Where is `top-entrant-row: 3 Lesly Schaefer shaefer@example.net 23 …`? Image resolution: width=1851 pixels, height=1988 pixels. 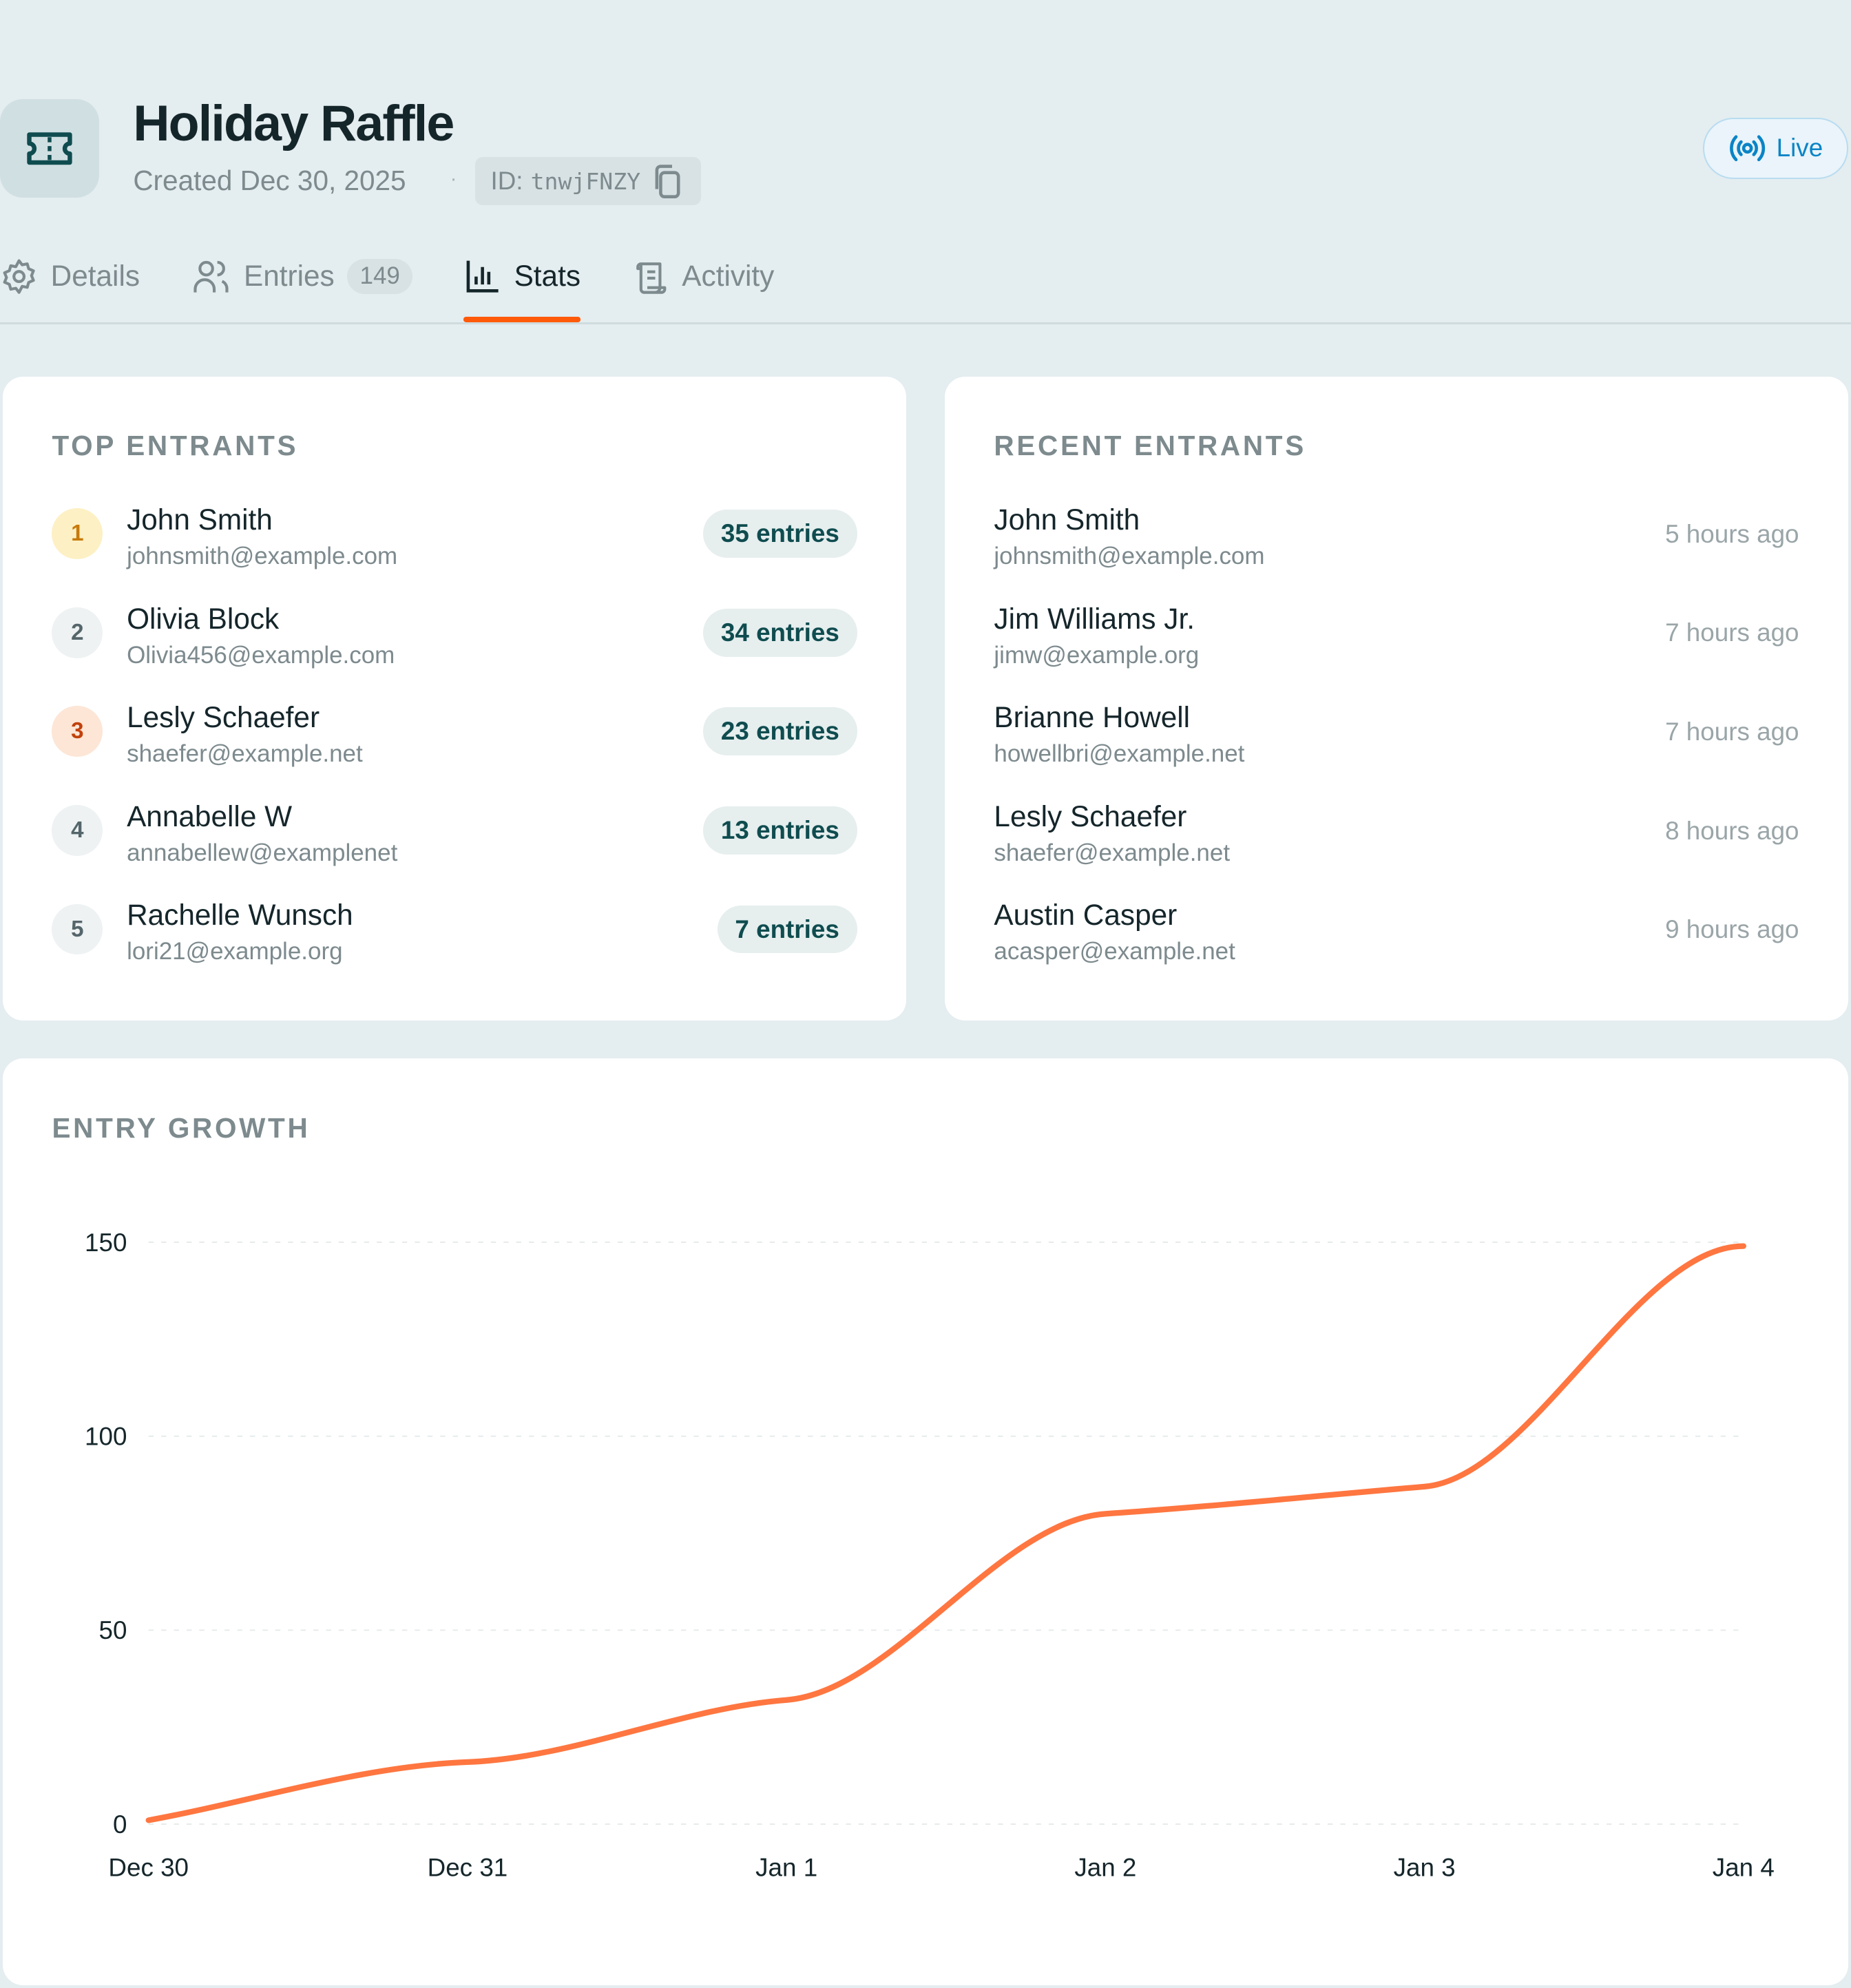 top-entrant-row: 3 Lesly Schaefer shaefer@example.net 23 … is located at coordinates (454, 739).